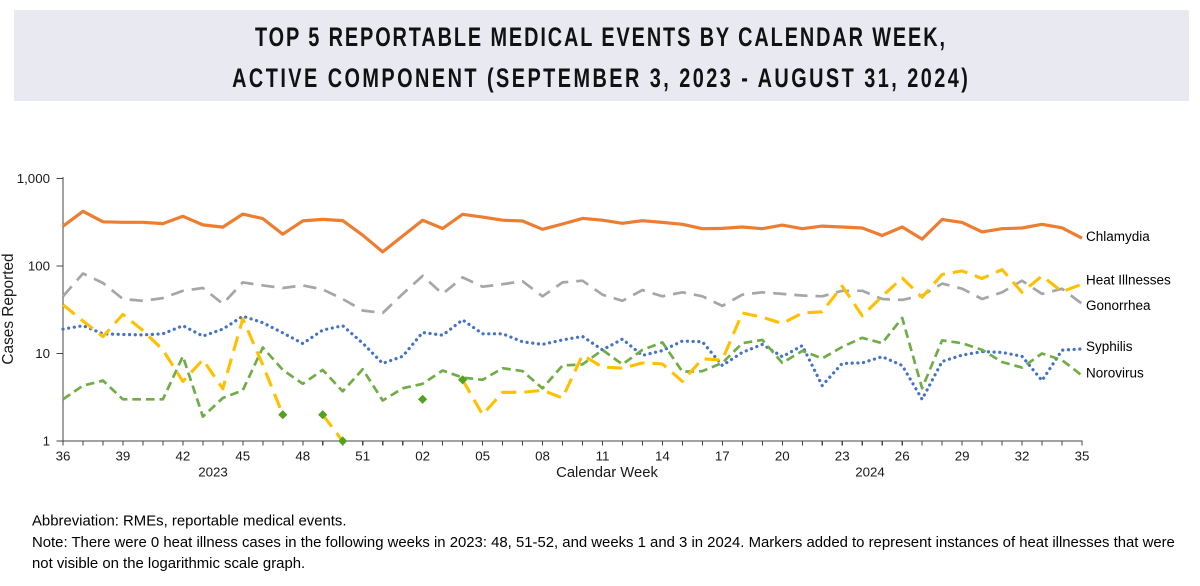 The height and width of the screenshot is (586, 1200). Describe the element at coordinates (782, 456) in the screenshot. I see `svg-text: 20` at that location.